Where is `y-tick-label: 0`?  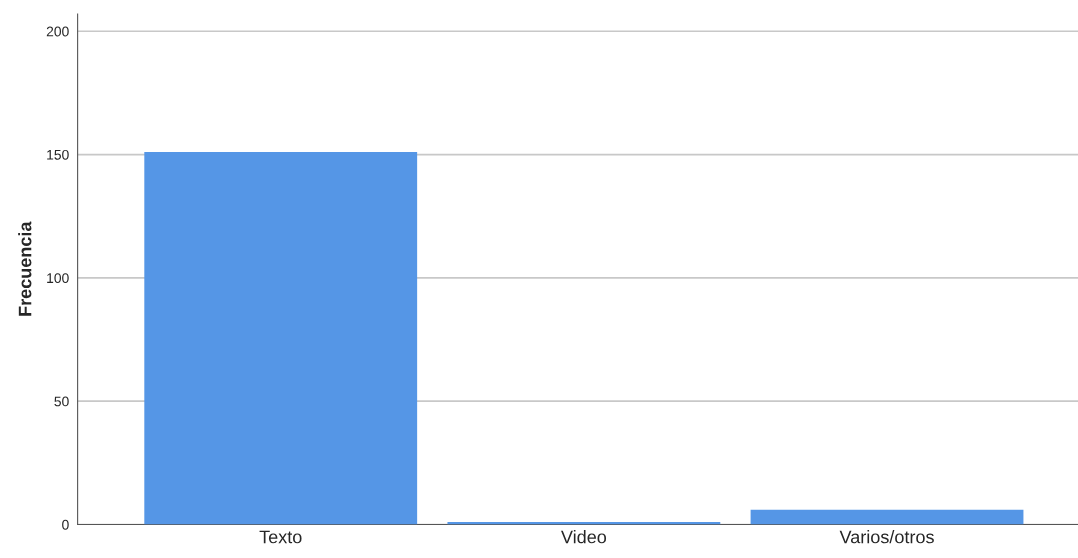 y-tick-label: 0 is located at coordinates (65, 524).